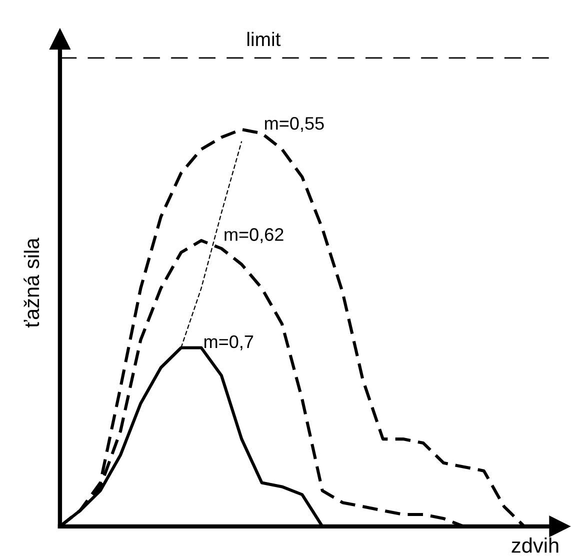  I want to click on series-label: m=0,7, so click(229, 342).